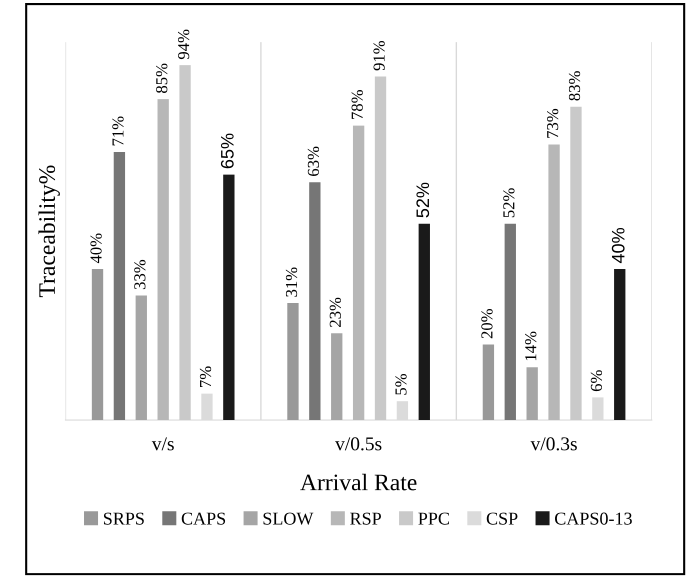 The height and width of the screenshot is (577, 689). I want to click on legend-label: RSP, so click(365, 518).